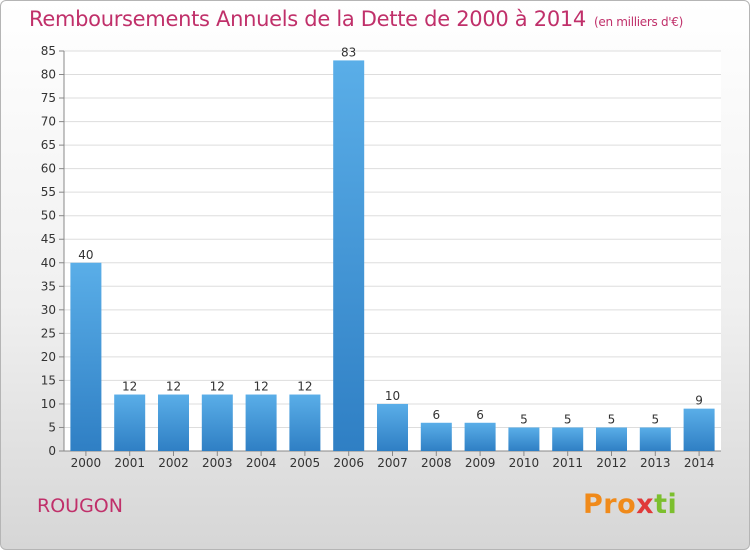 This screenshot has height=550, width=750. I want to click on x-tick-label: 2010, so click(524, 463).